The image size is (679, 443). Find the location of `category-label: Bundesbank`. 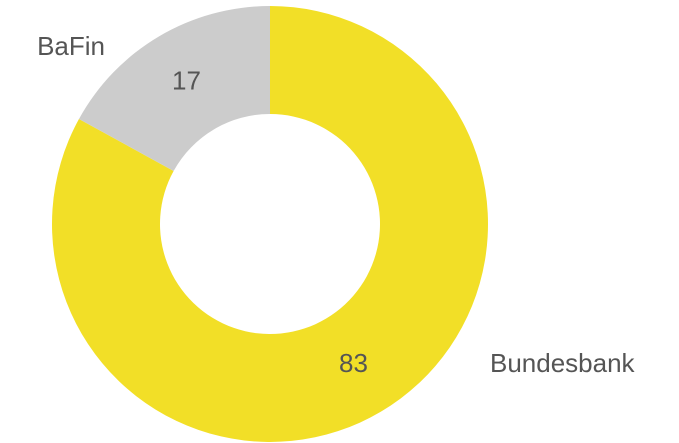

category-label: Bundesbank is located at coordinates (563, 363).